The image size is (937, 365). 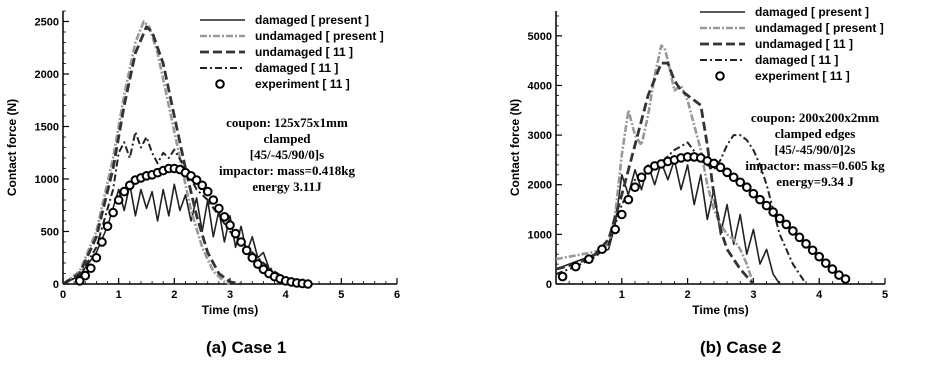 I want to click on x-tick-label: 6, so click(x=397, y=295).